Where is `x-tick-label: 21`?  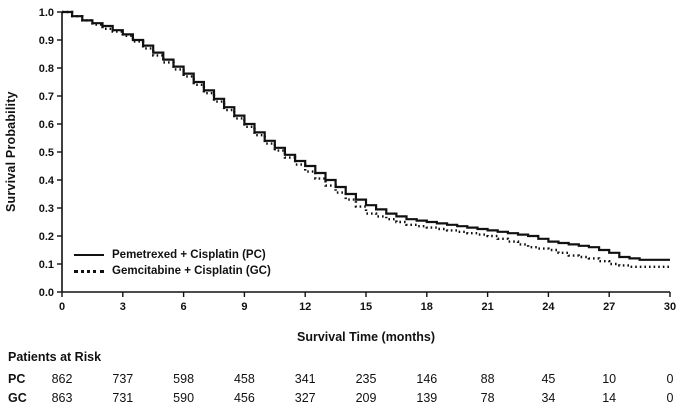
x-tick-label: 21 is located at coordinates (487, 307).